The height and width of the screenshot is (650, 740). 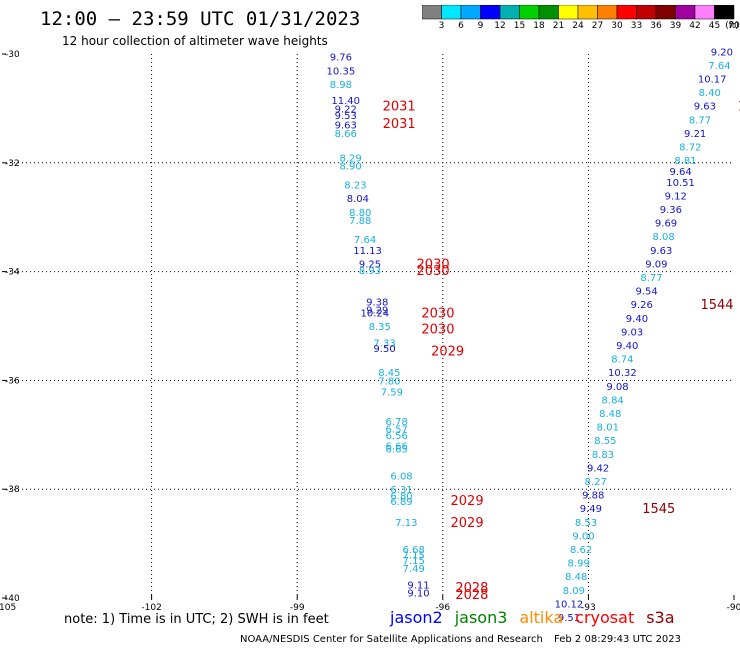 What do you see at coordinates (714, 26) in the screenshot?
I see `colorbar-label: 45` at bounding box center [714, 26].